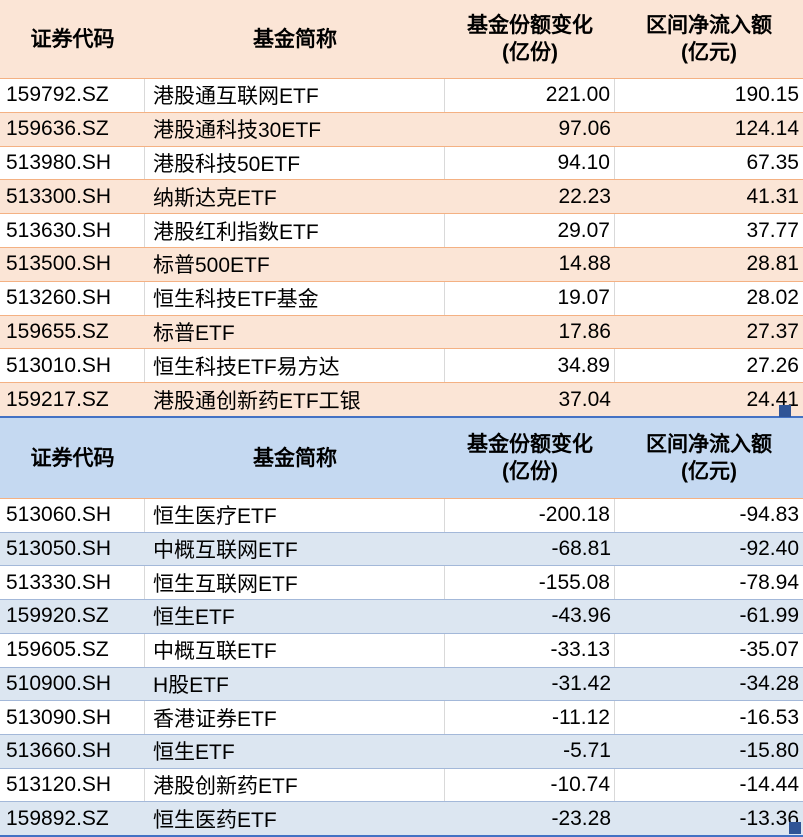 This screenshot has height=837, width=803. I want to click on net-flow-cell: -35.07, so click(769, 650).